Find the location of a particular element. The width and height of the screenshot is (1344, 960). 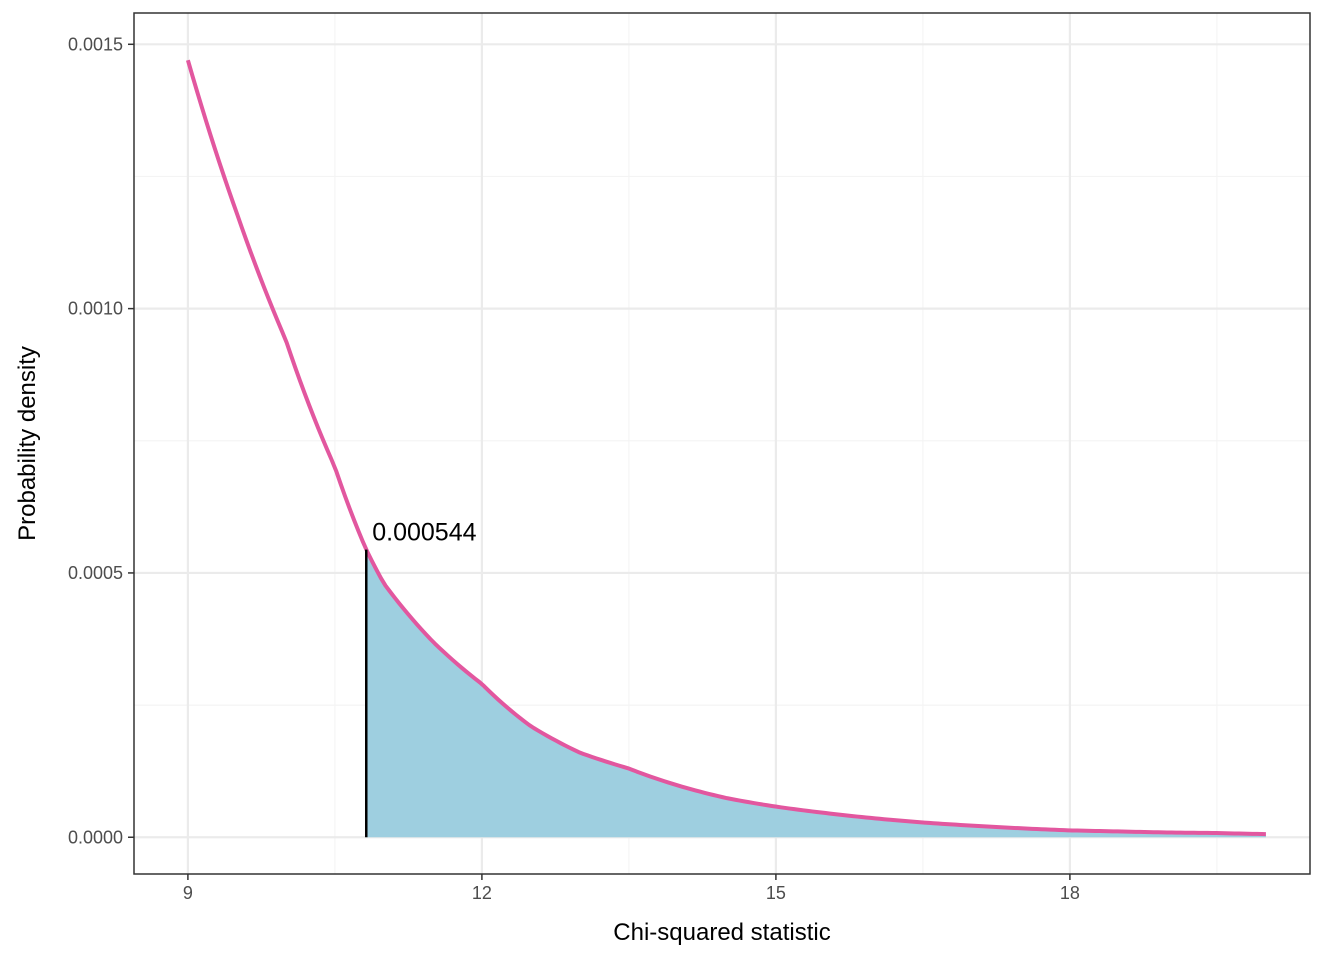

critical-density-annotation: 0.000544 is located at coordinates (424, 533).